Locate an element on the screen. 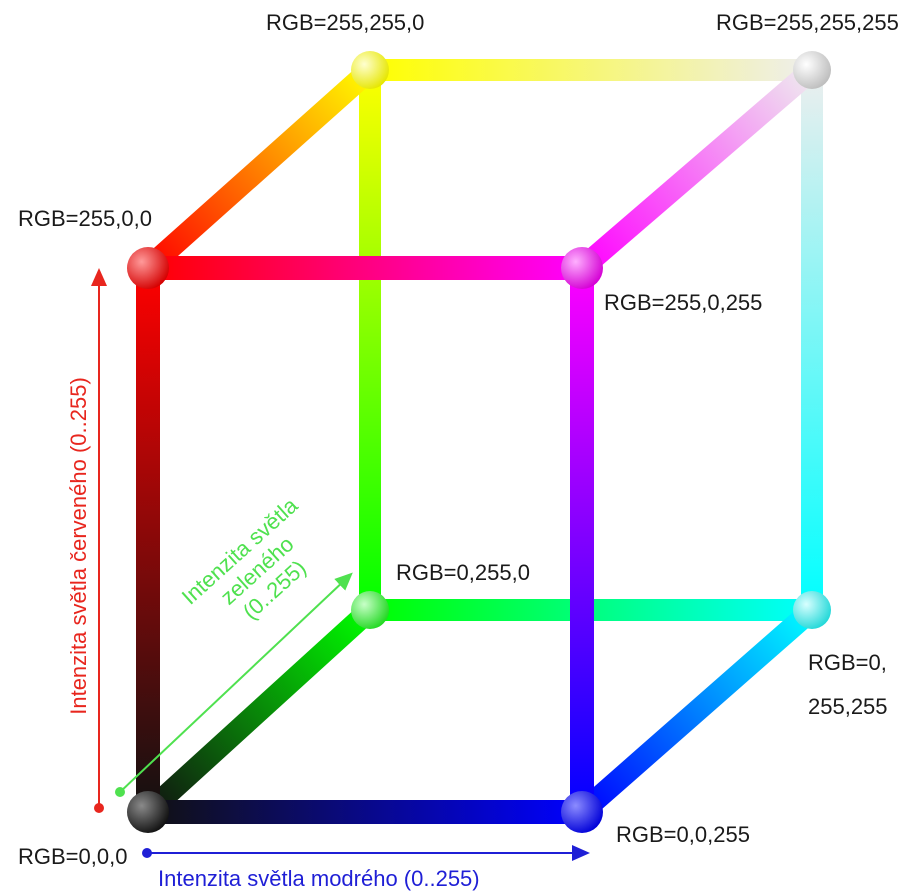 The height and width of the screenshot is (894, 924). edge-blue-cyan is located at coordinates (697, 711).